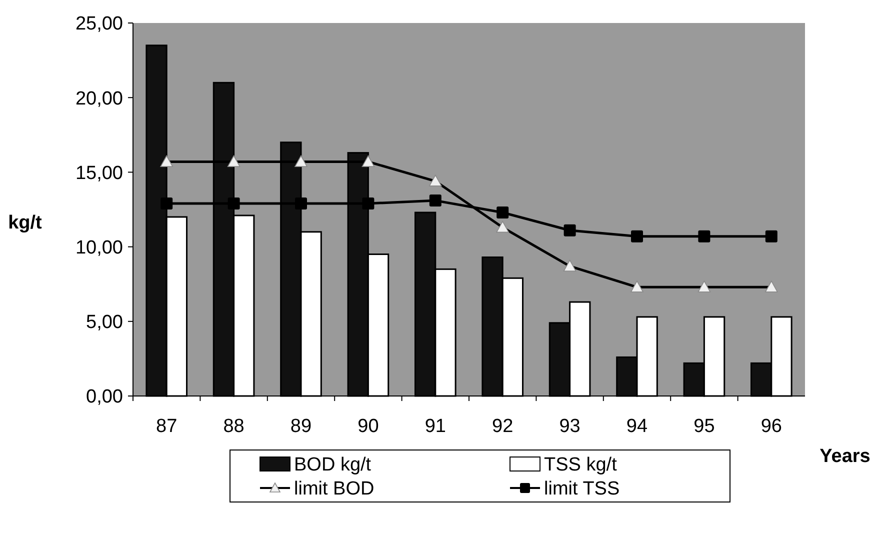  Describe the element at coordinates (99, 99) in the screenshot. I see `y-tick-label: 20,00` at that location.